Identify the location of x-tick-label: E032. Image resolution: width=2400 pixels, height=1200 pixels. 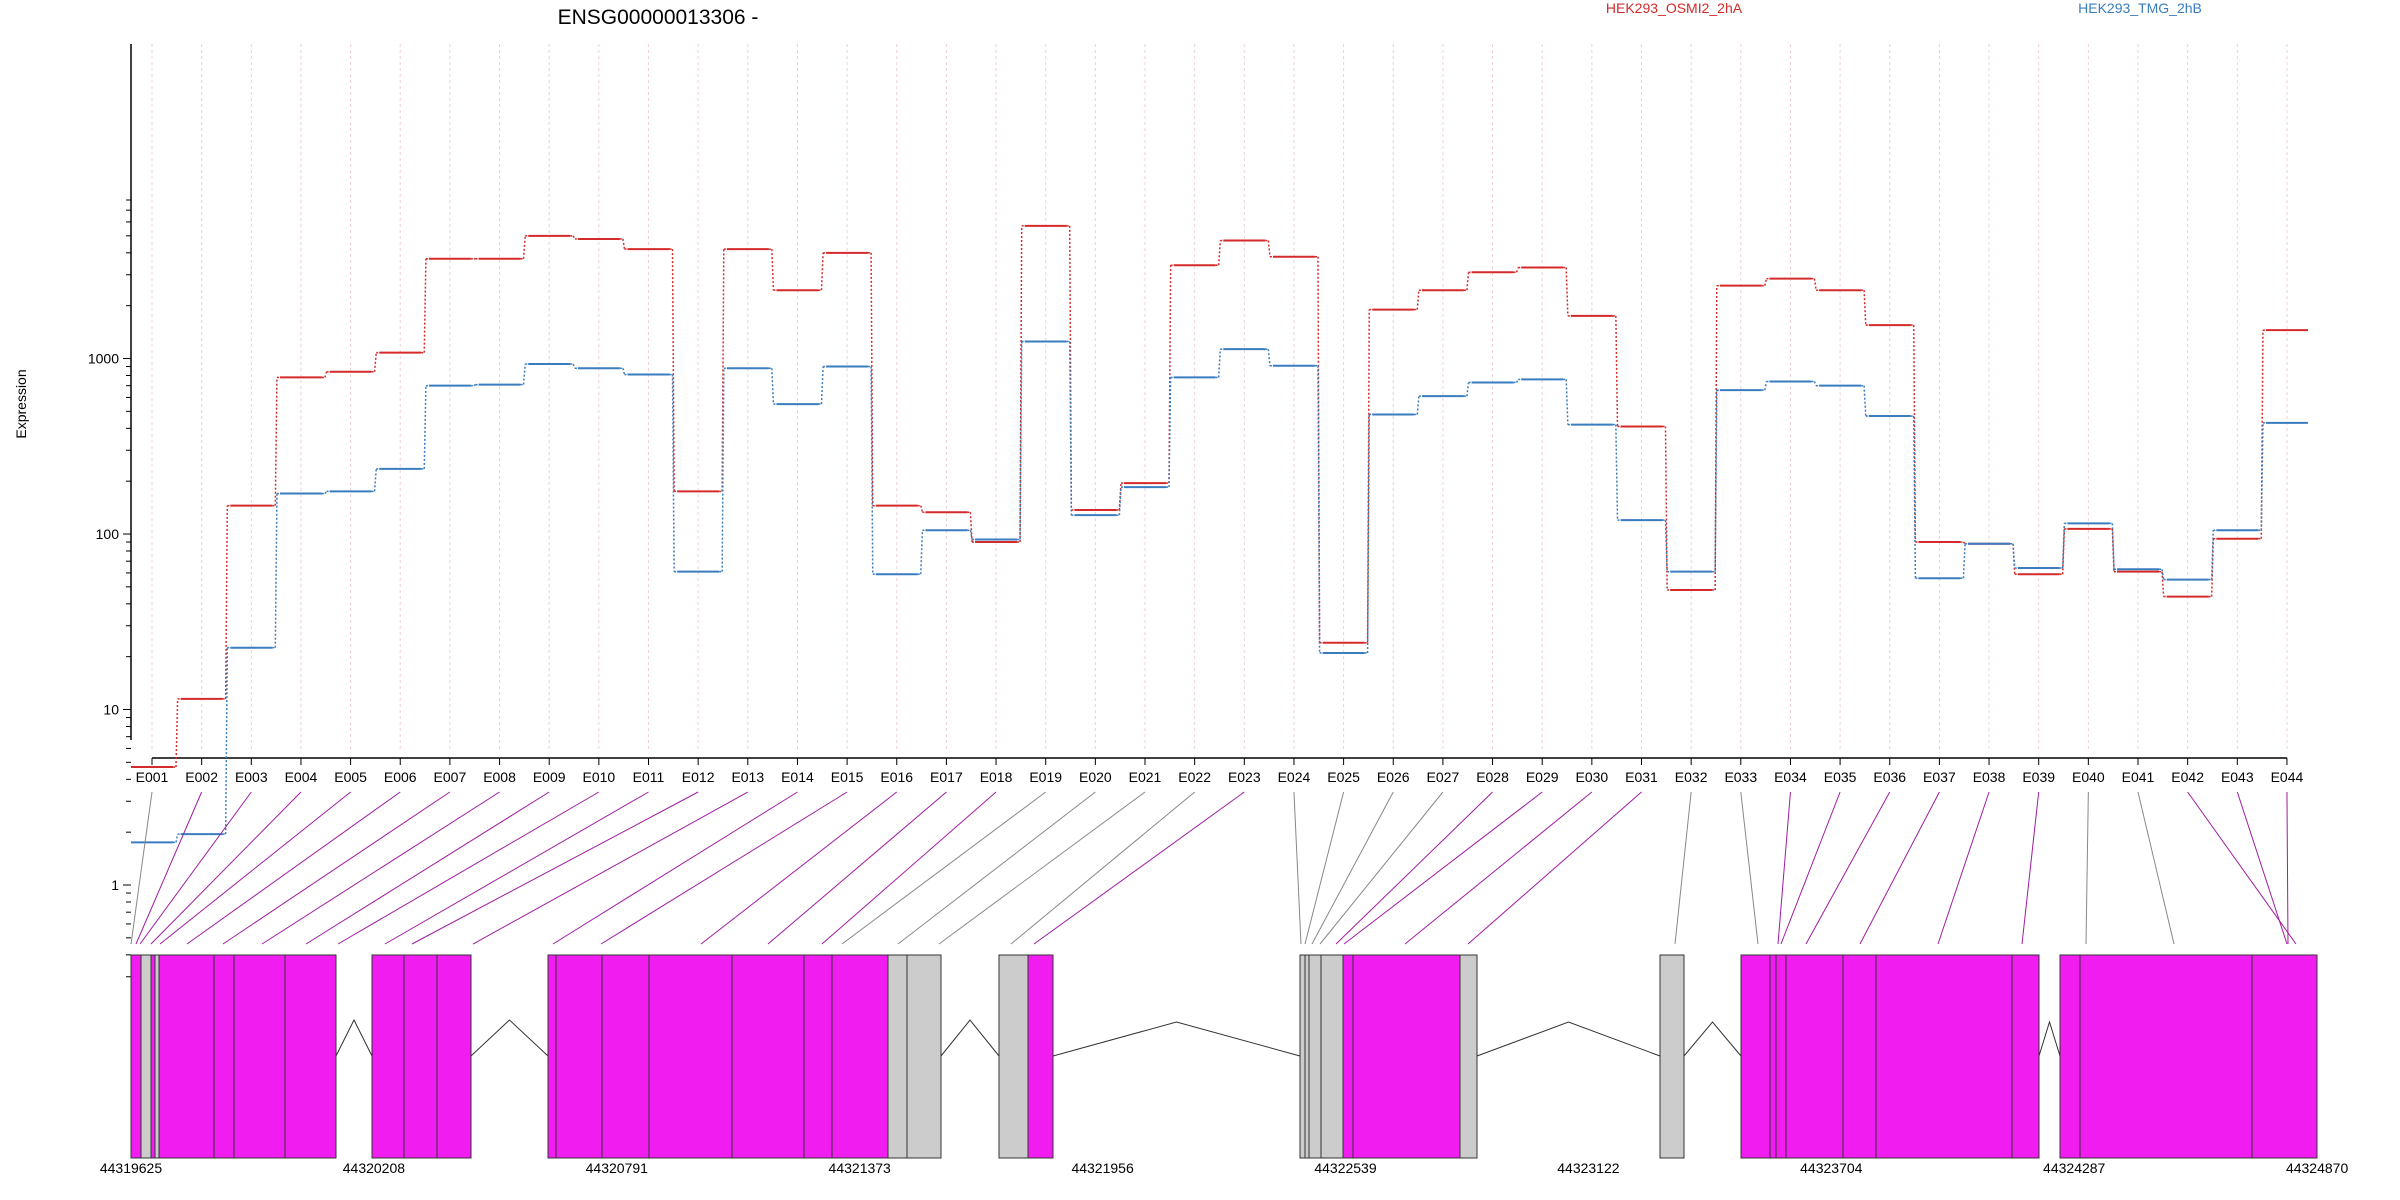
(1691, 777).